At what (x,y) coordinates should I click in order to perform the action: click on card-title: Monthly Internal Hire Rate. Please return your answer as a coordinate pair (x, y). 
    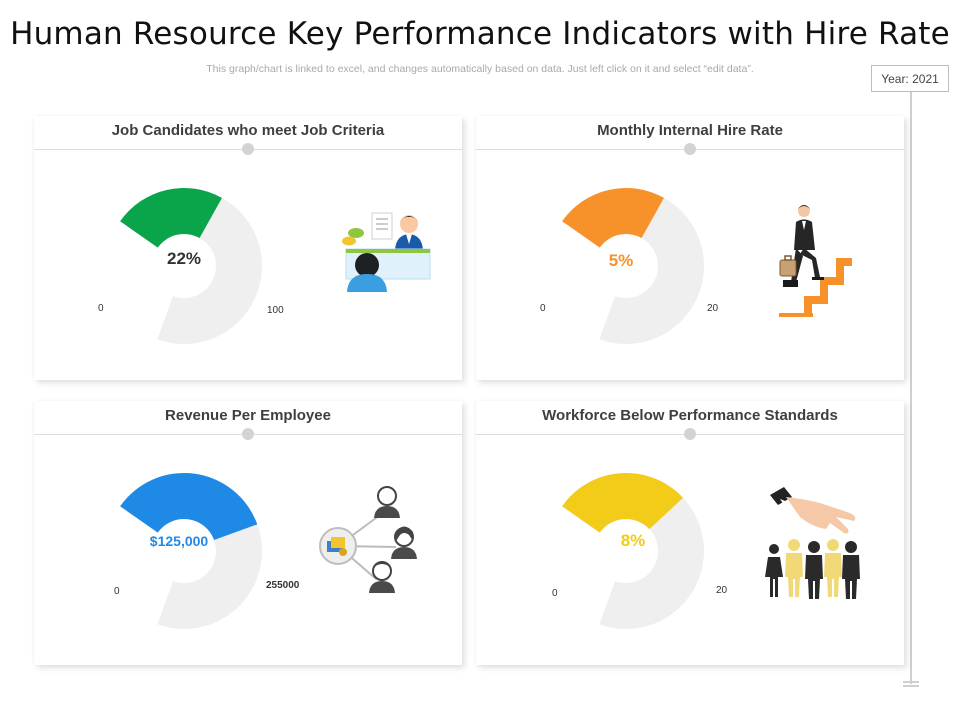
    Looking at the image, I should click on (690, 130).